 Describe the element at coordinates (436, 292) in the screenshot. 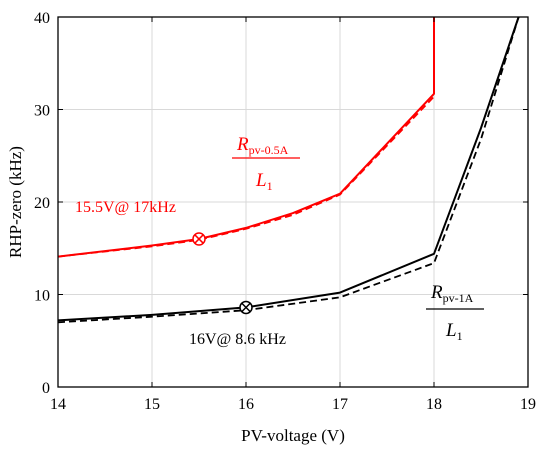

I see `black-formula-symbol: R` at that location.